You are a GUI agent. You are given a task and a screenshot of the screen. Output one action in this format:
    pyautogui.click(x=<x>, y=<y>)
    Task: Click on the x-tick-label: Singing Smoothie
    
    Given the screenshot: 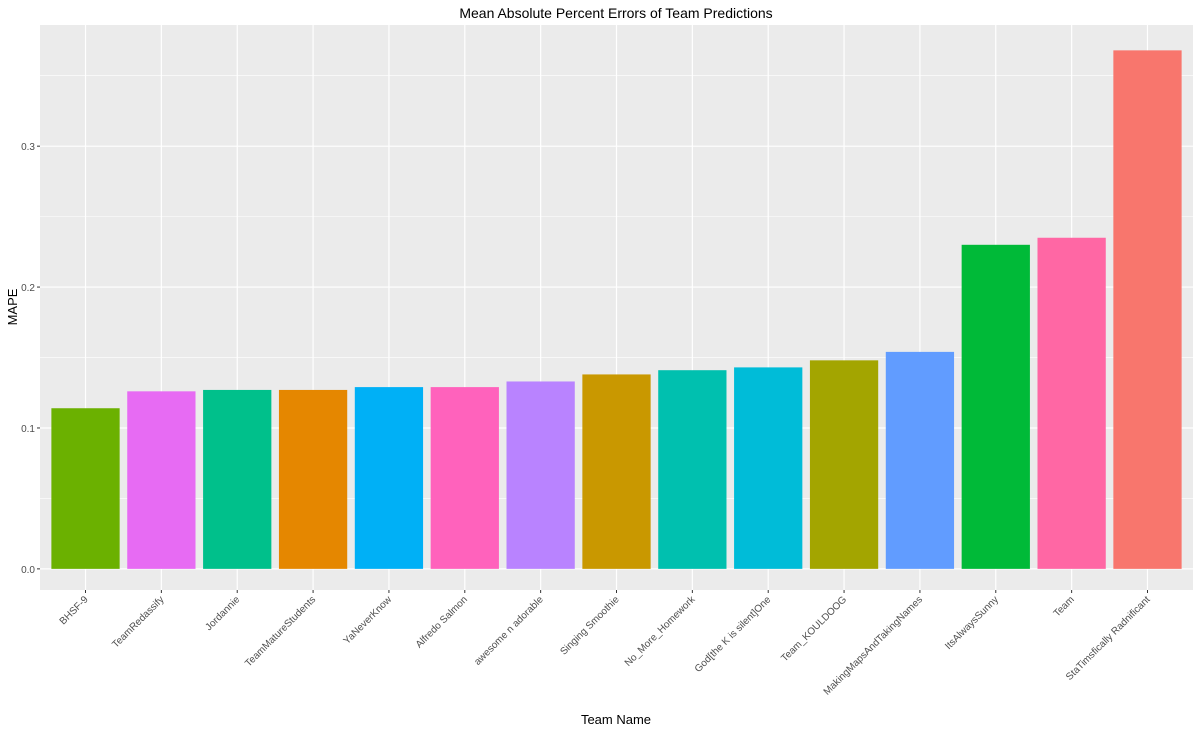 What is the action you would take?
    pyautogui.click(x=590, y=626)
    